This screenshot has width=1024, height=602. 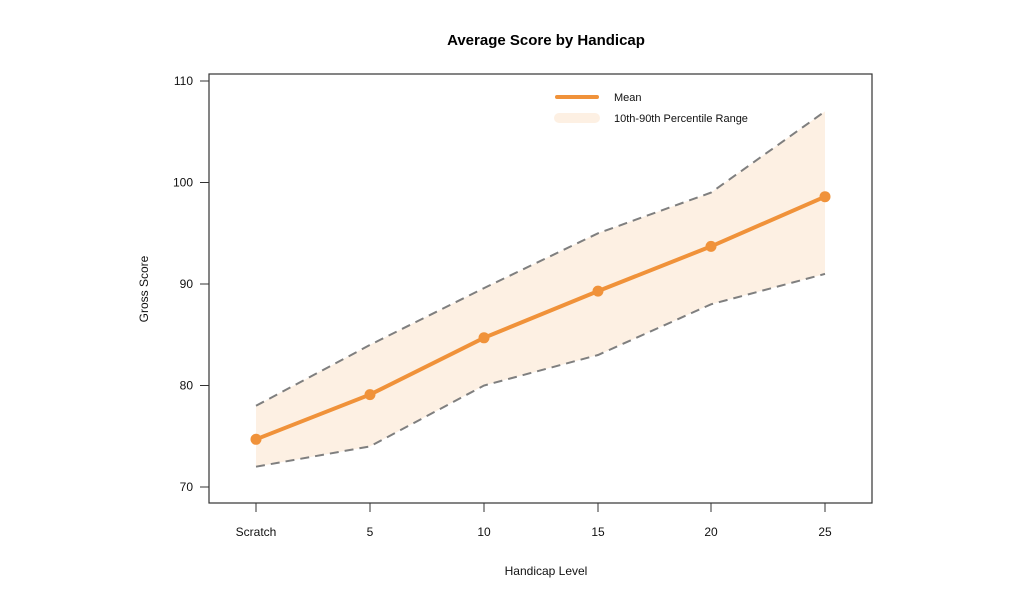 What do you see at coordinates (256, 532) in the screenshot?
I see `x-tick-label: Scratch` at bounding box center [256, 532].